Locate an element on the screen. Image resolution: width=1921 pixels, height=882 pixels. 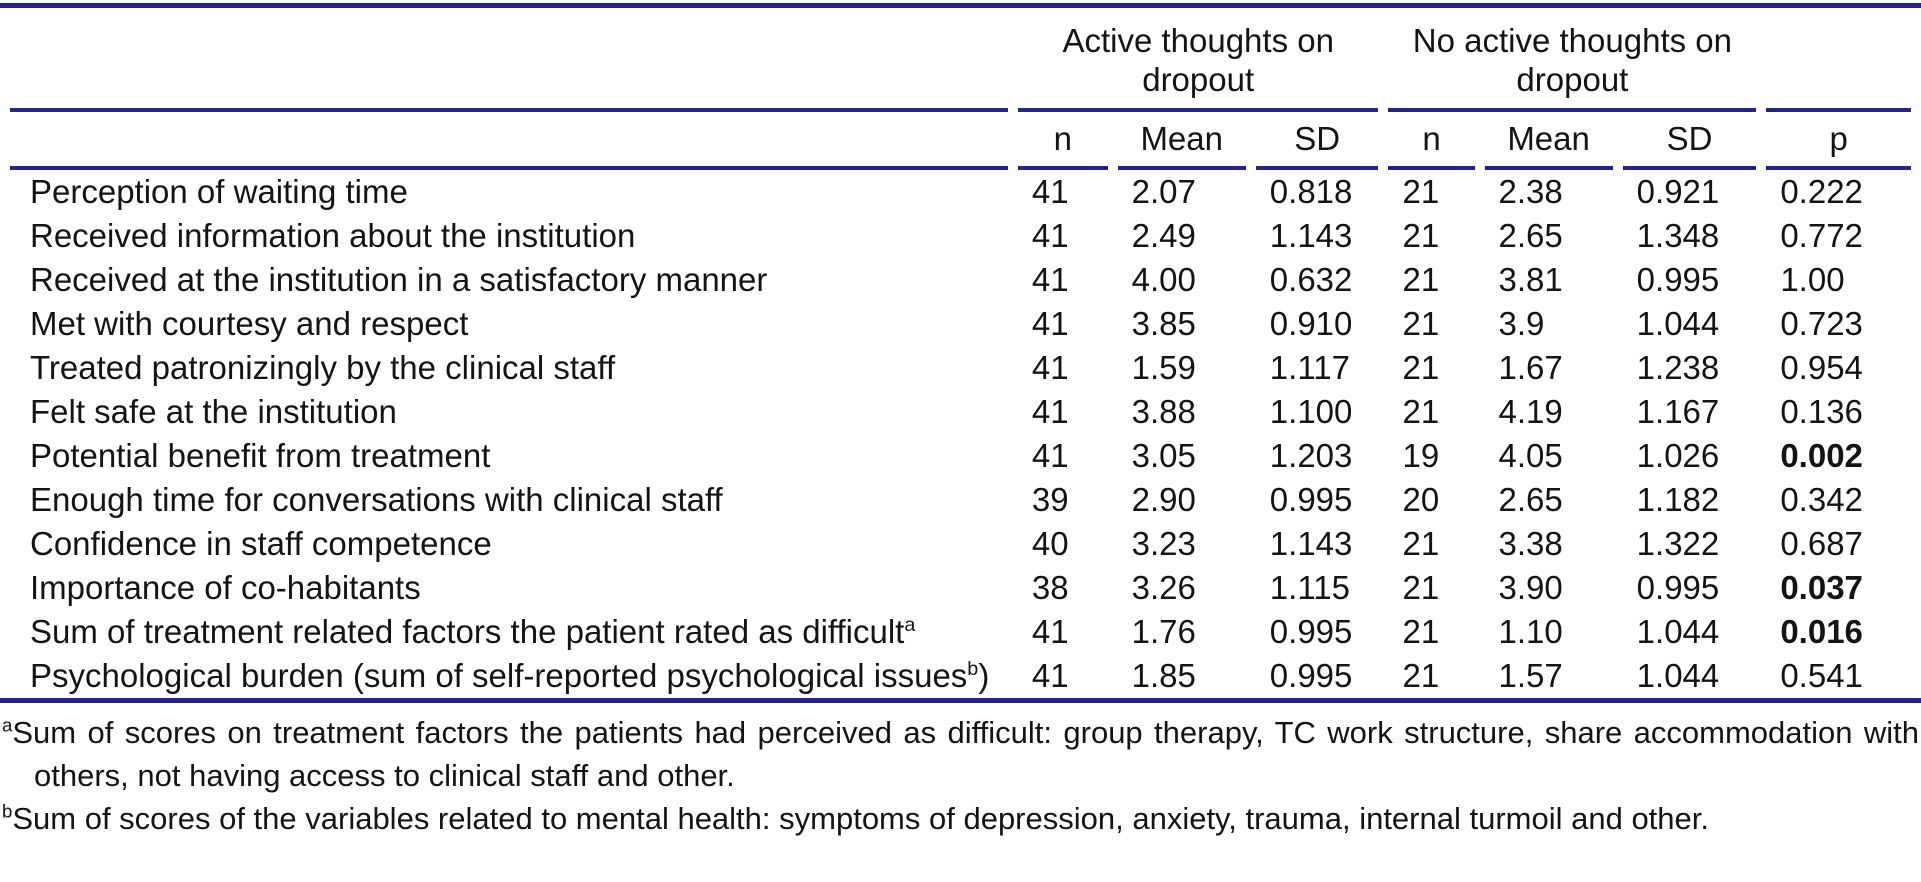
col-header-n-active: n is located at coordinates (1062, 141).